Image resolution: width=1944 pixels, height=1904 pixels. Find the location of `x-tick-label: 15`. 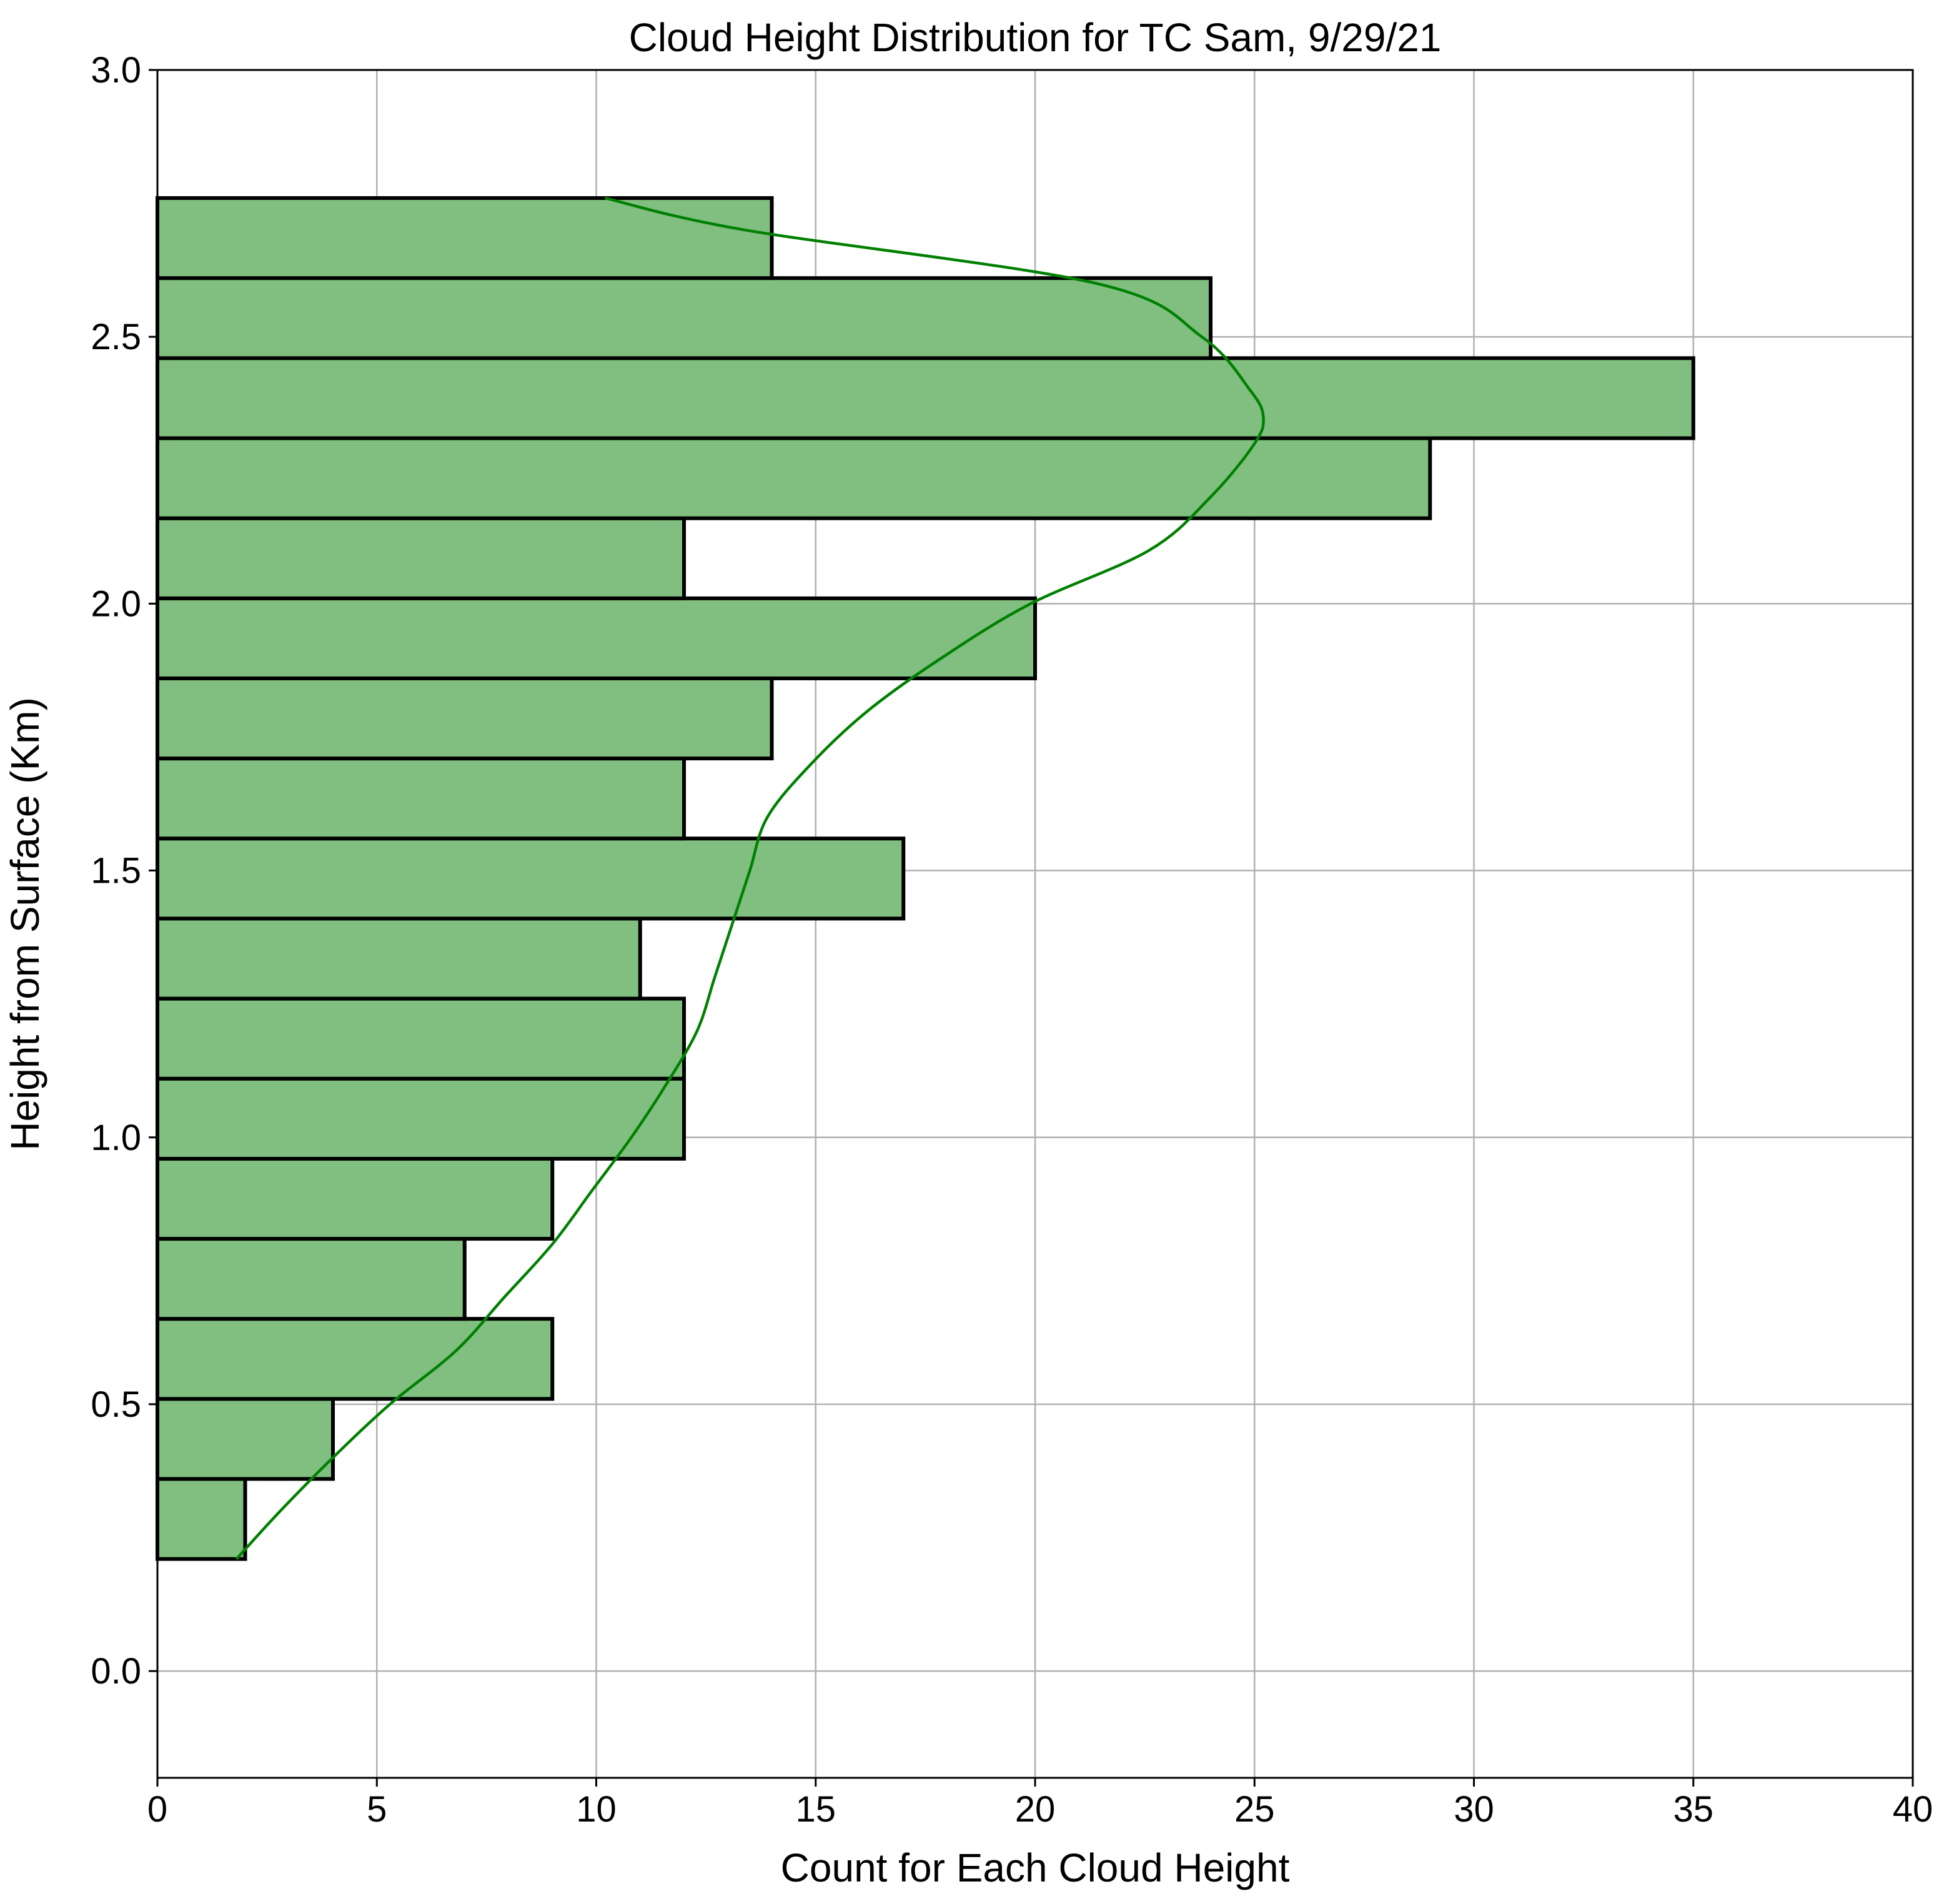

x-tick-label: 15 is located at coordinates (815, 1809).